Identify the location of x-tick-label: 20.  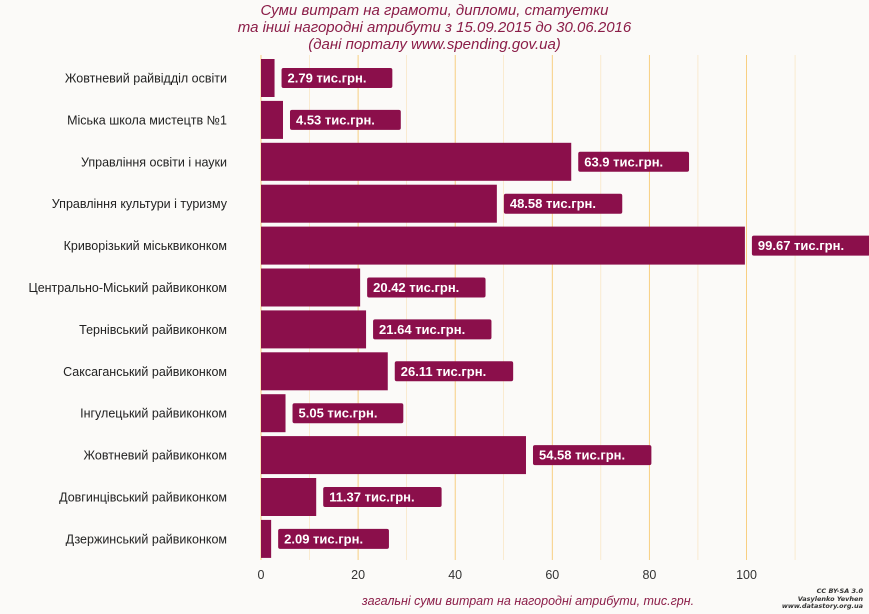
(358, 575).